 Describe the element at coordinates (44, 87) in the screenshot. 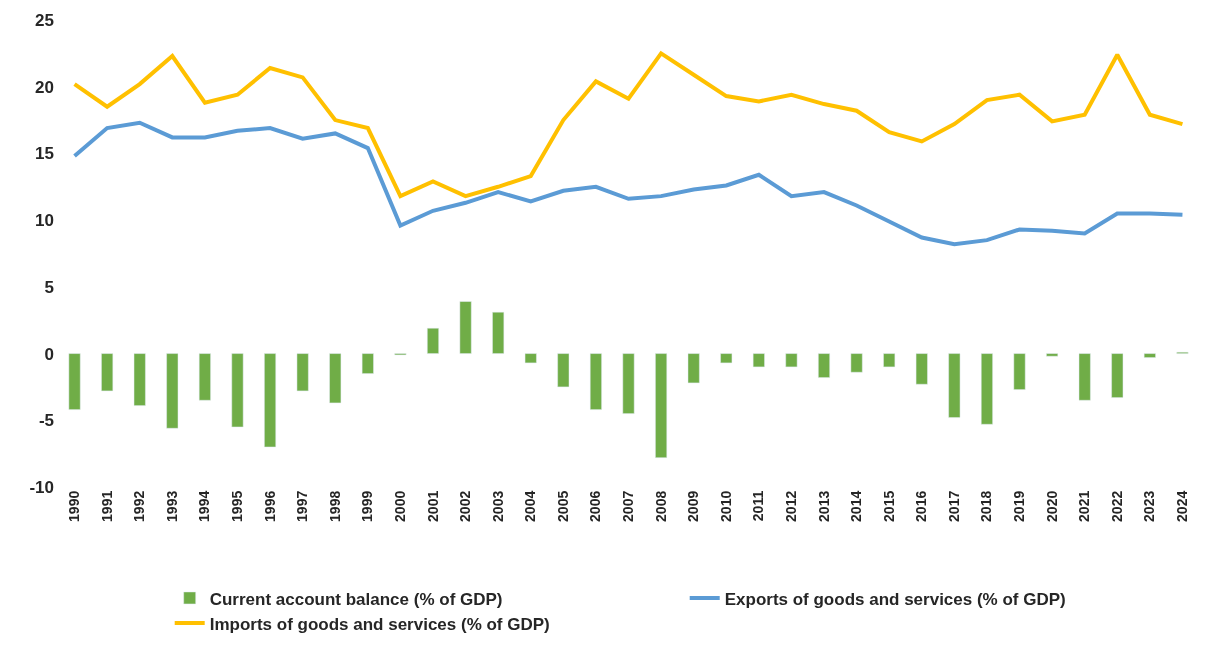

I see `y-tick-label: 20` at that location.